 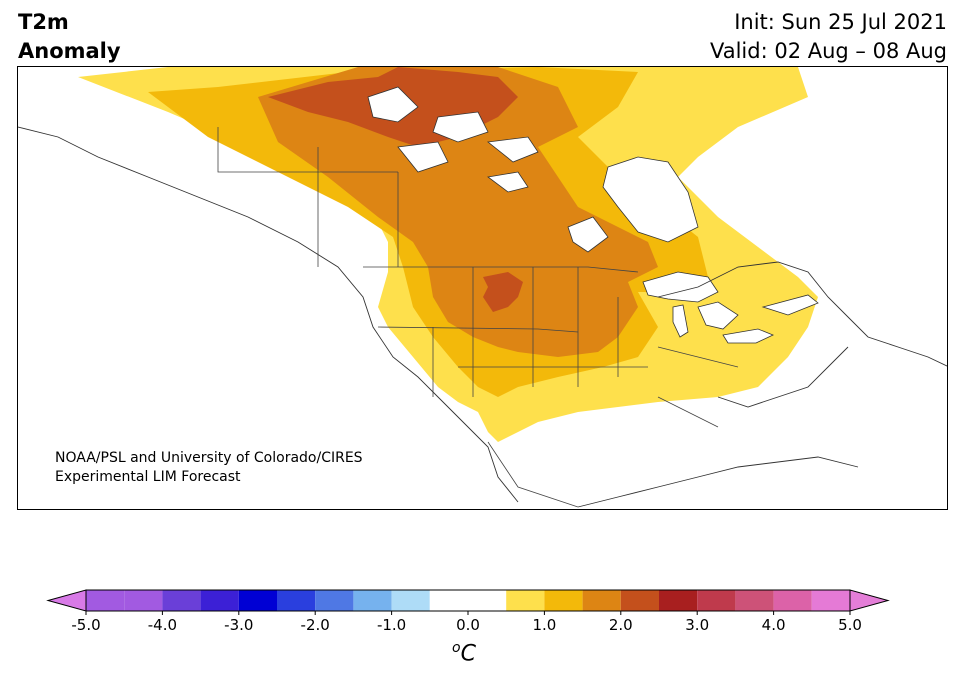 What do you see at coordinates (828, 51) in the screenshot?
I see `valid-date: Valid: 02 Aug – 08 Aug` at bounding box center [828, 51].